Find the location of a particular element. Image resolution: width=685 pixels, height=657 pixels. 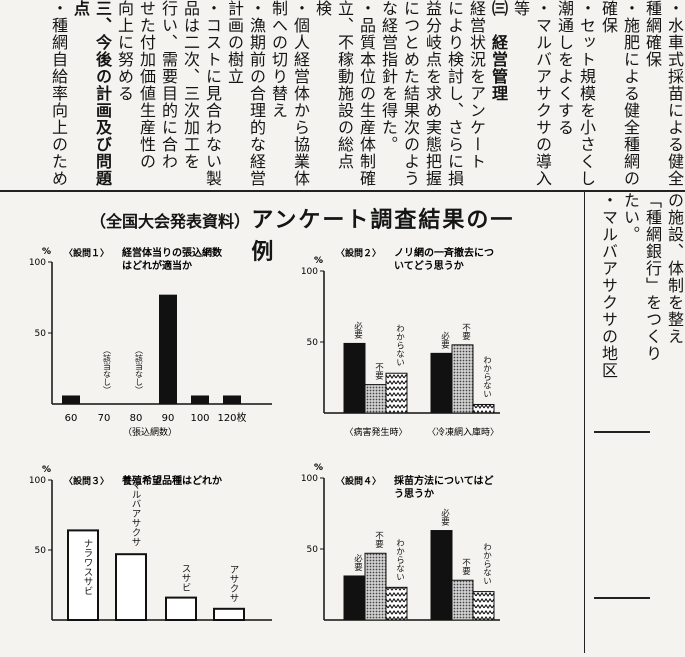

question-text: 養殖希望品種はどれか is located at coordinates (171, 480).